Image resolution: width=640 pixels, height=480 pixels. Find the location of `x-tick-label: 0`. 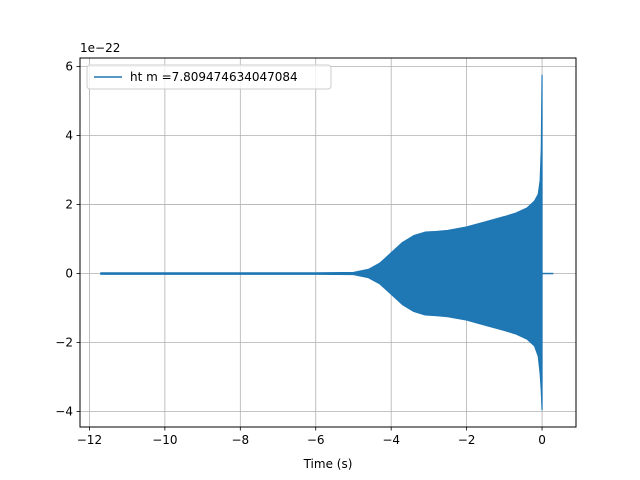

x-tick-label: 0 is located at coordinates (542, 440).